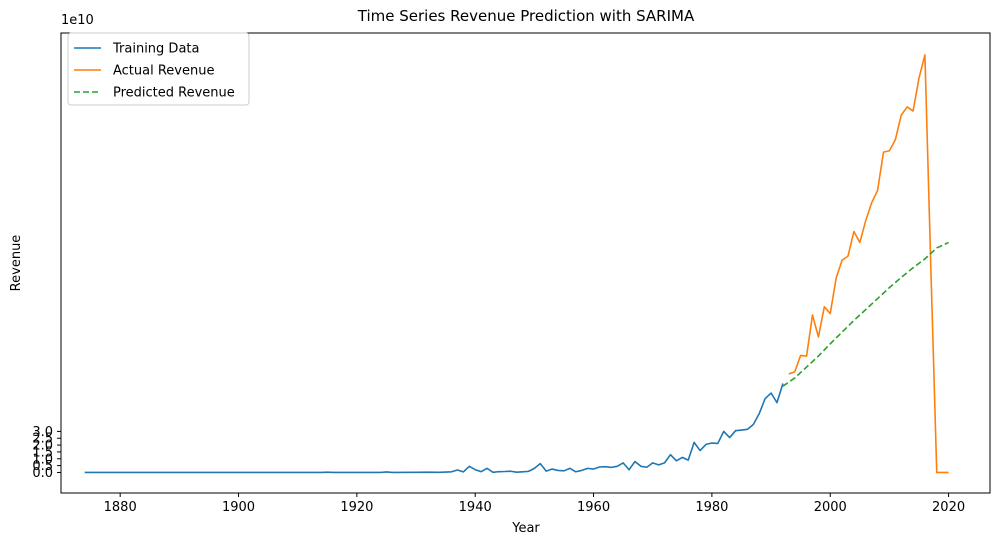 This screenshot has height=545, width=1001. I want to click on x-tick-label: 1920, so click(356, 507).